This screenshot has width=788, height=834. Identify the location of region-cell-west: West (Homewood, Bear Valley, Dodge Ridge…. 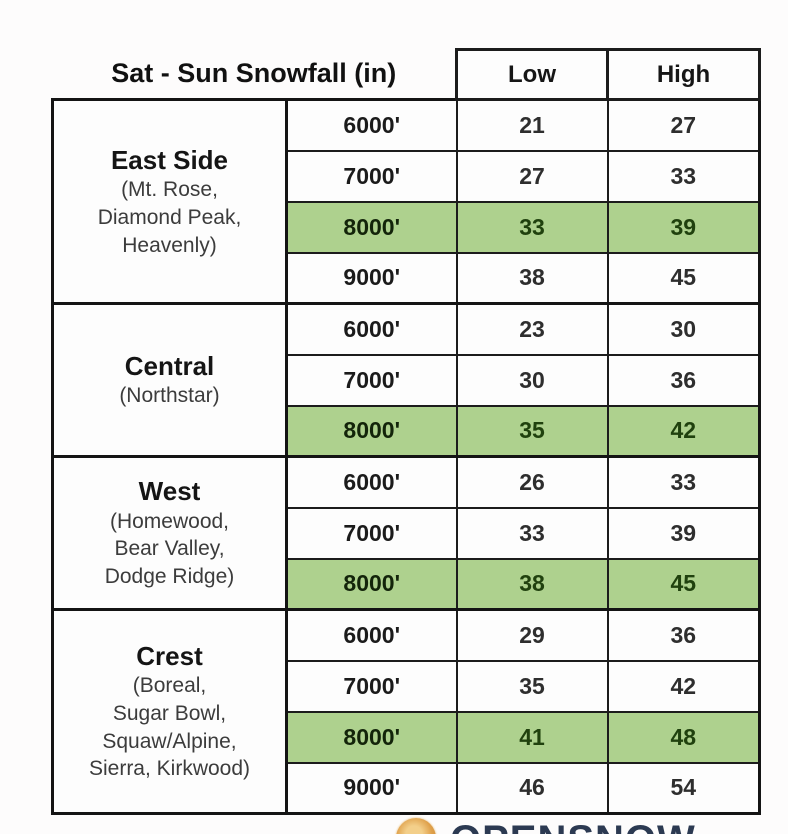
(169, 533).